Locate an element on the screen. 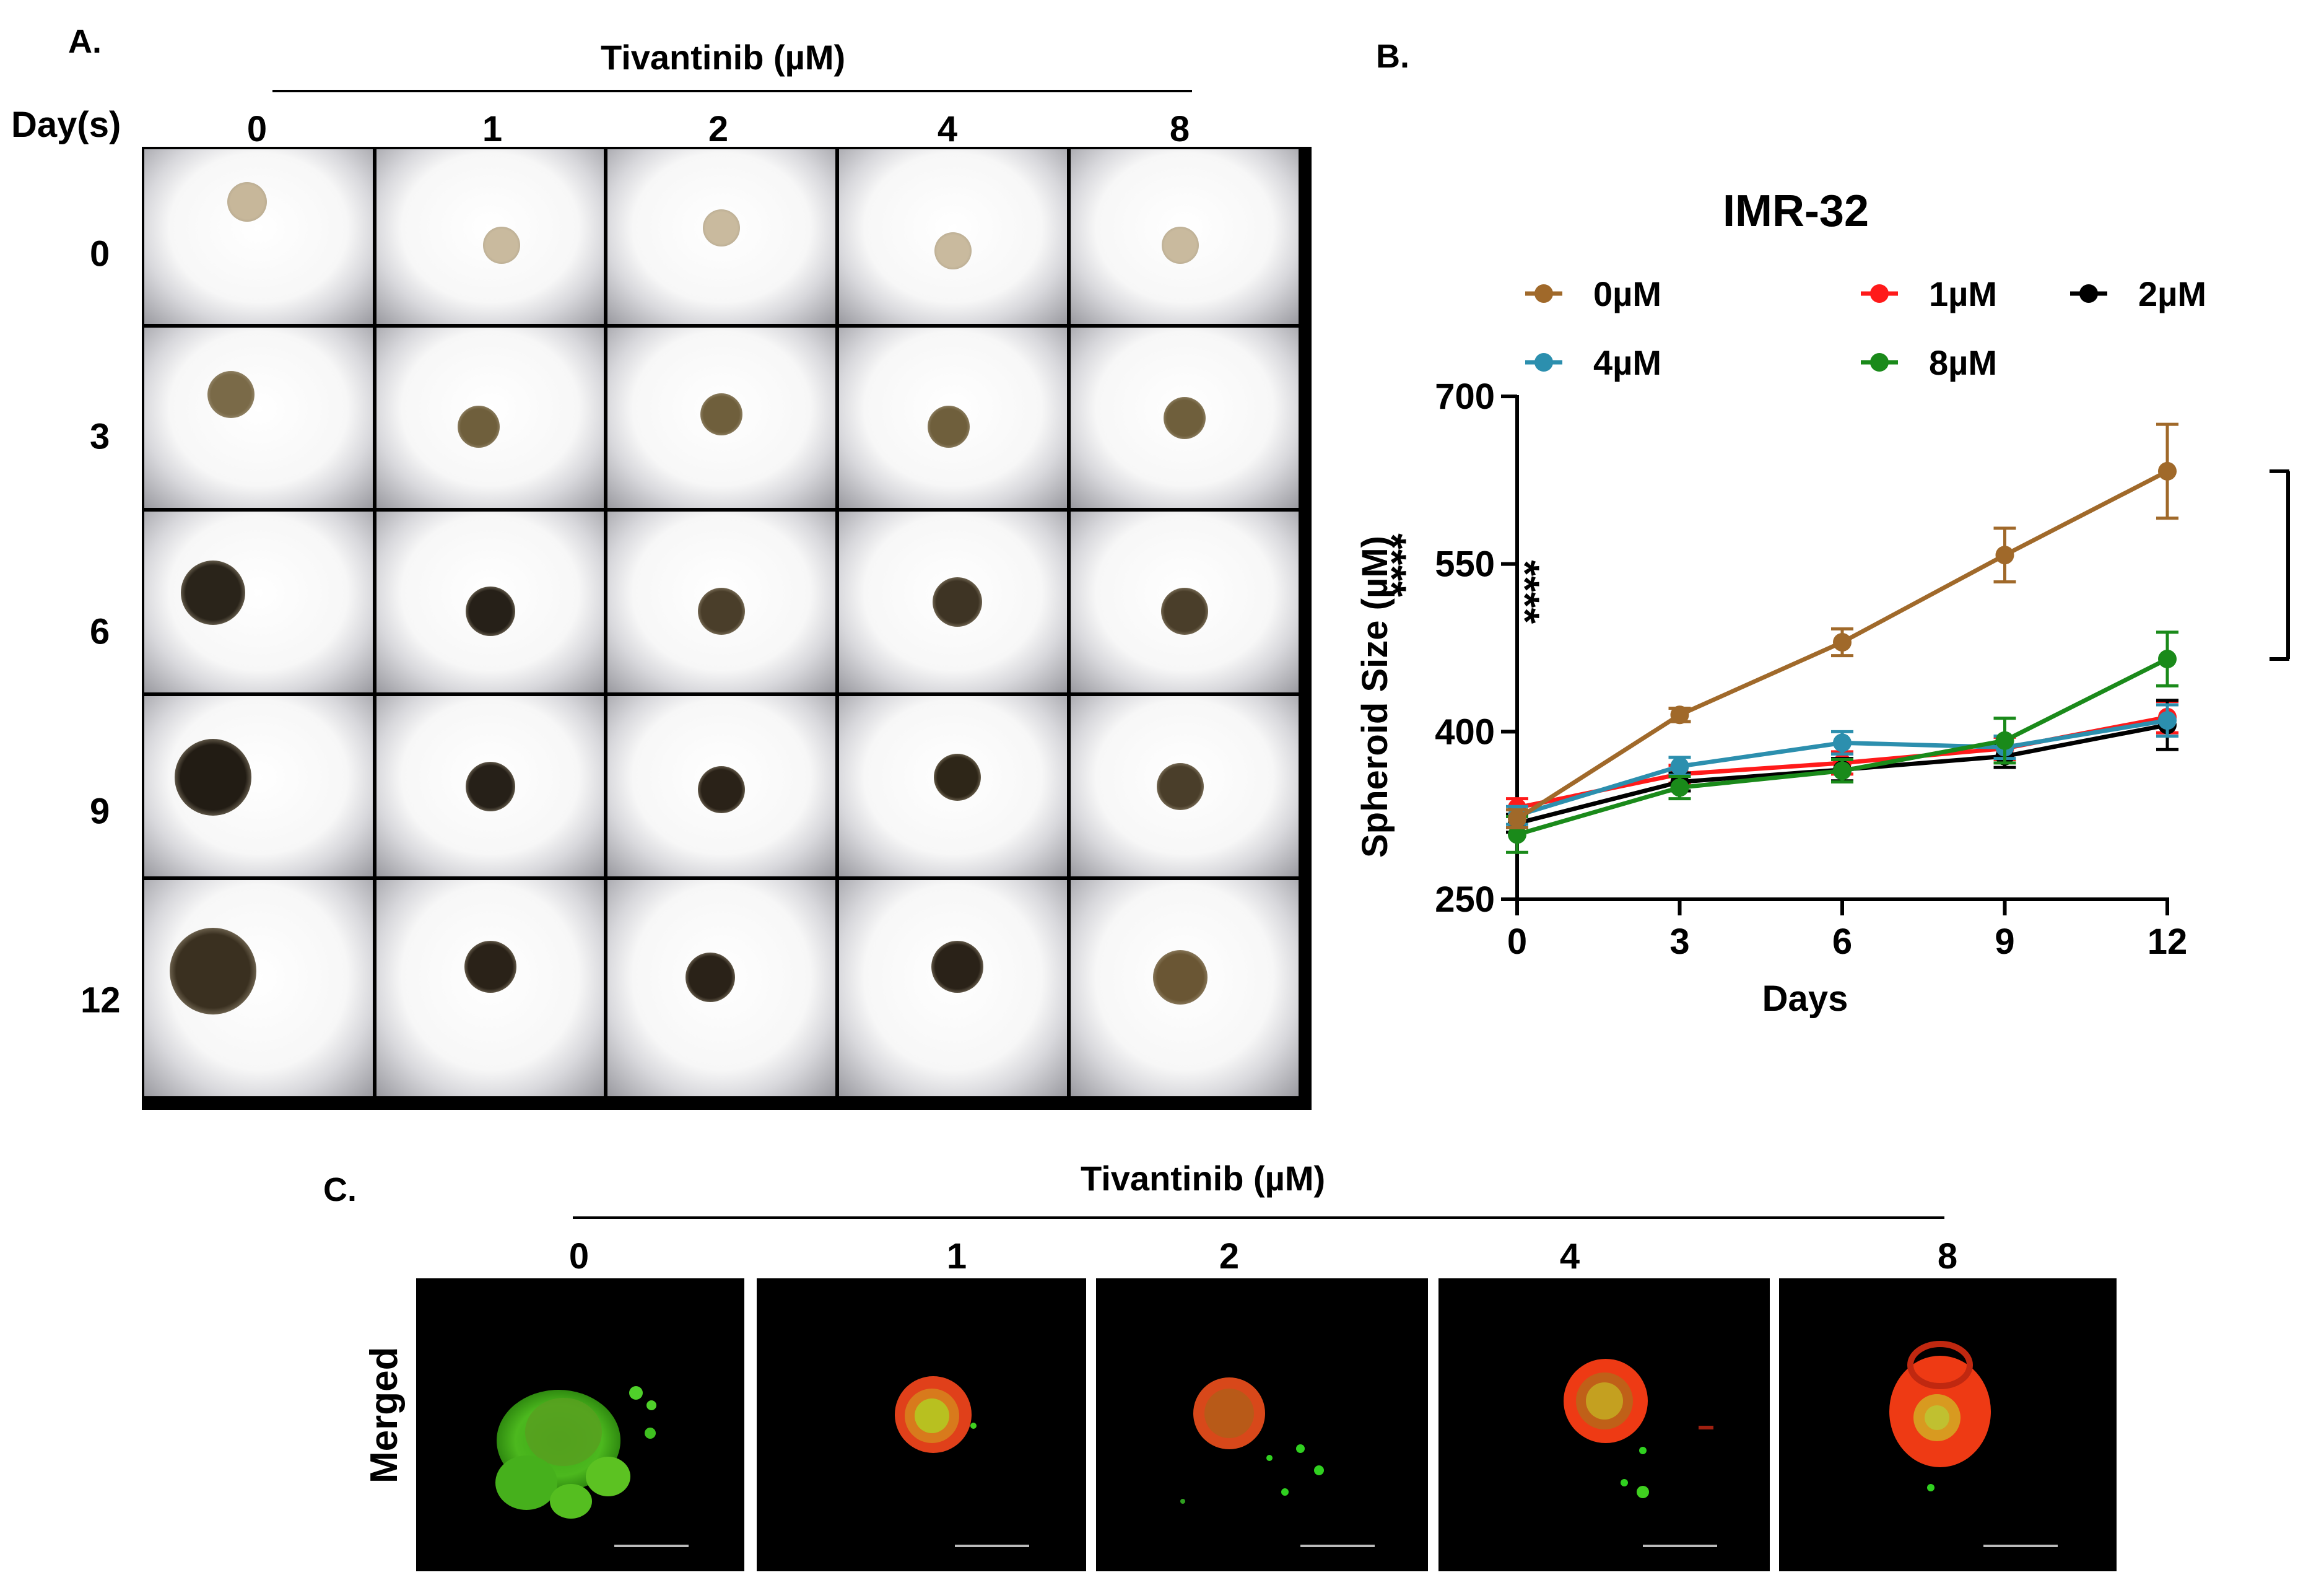 Image resolution: width=2324 pixels, height=1588 pixels. panel-a-header-rule is located at coordinates (732, 91).